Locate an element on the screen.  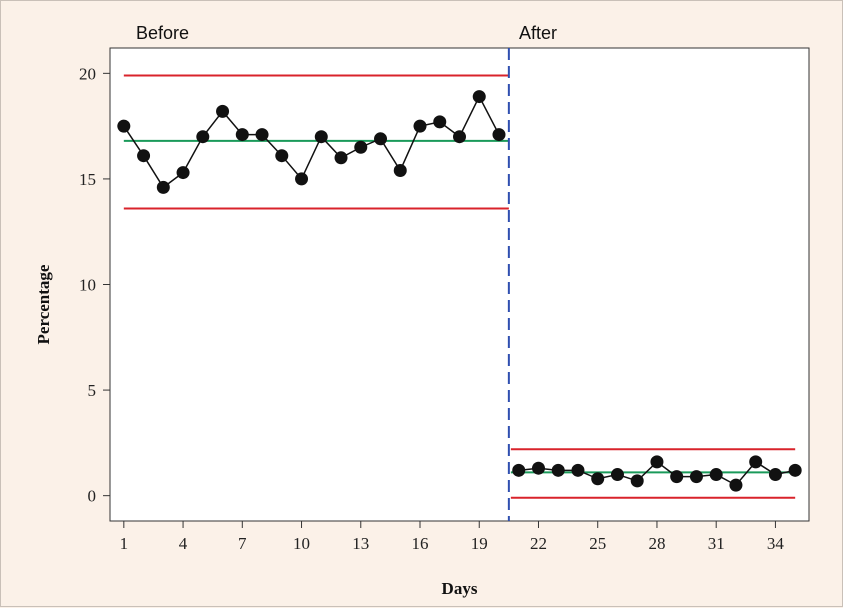
x-tick-label: 25 is located at coordinates (597, 543).